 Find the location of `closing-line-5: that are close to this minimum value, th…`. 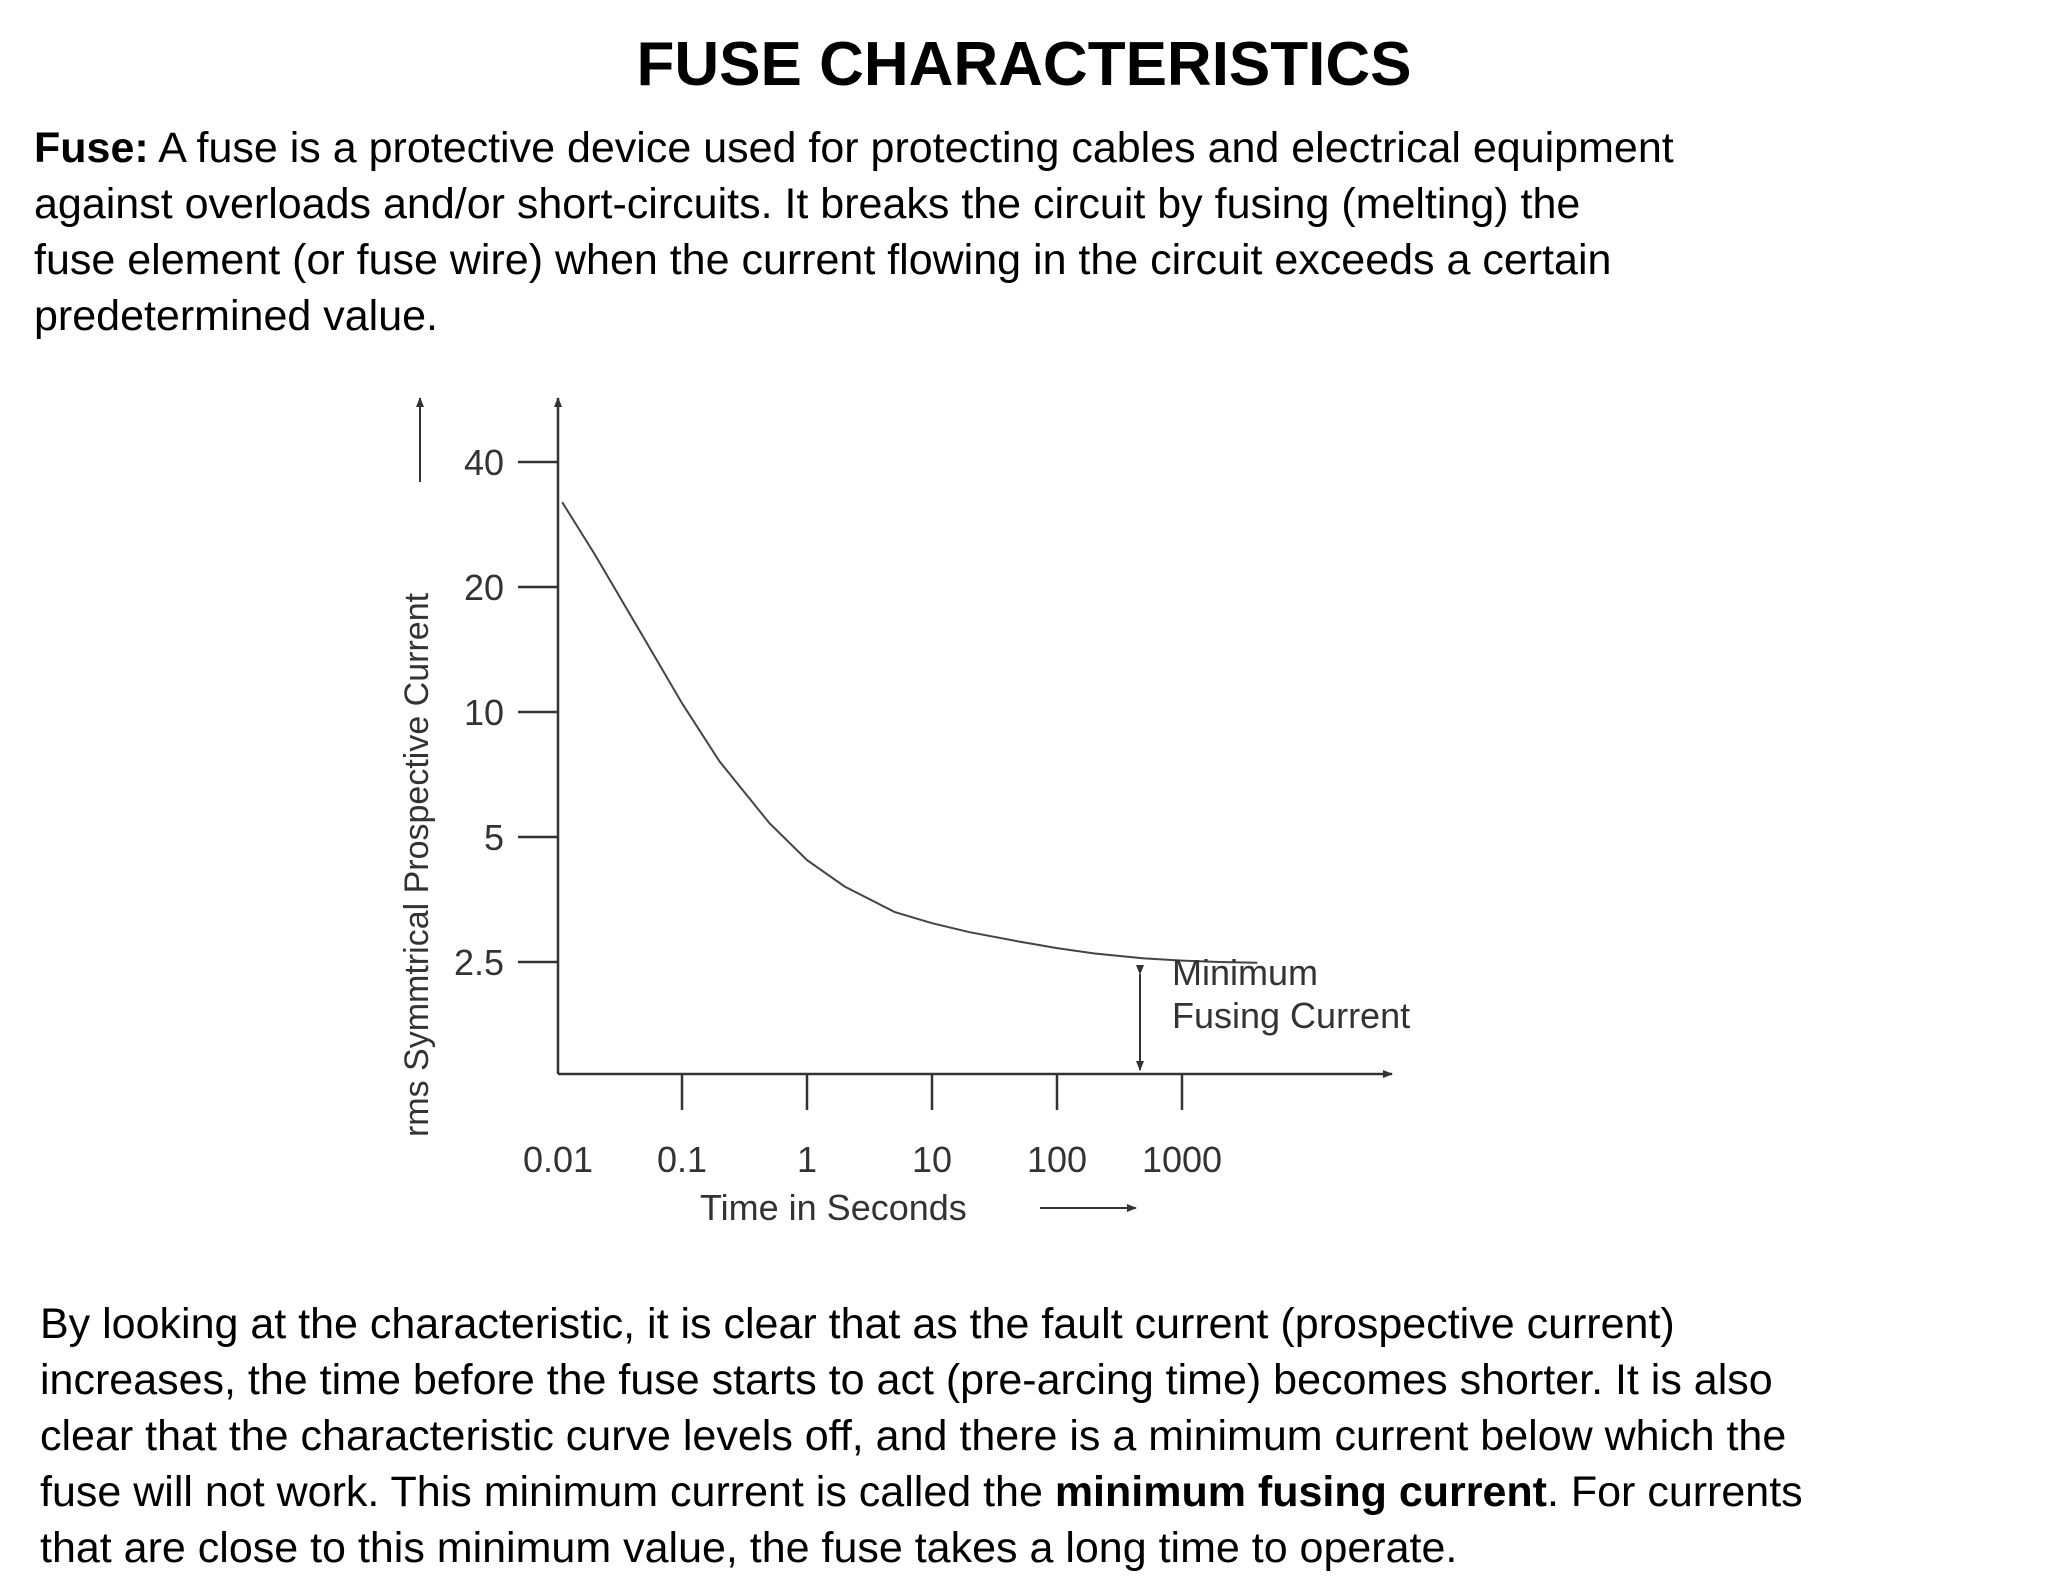

closing-line-5: that are close to this minimum value, th… is located at coordinates (749, 1548).